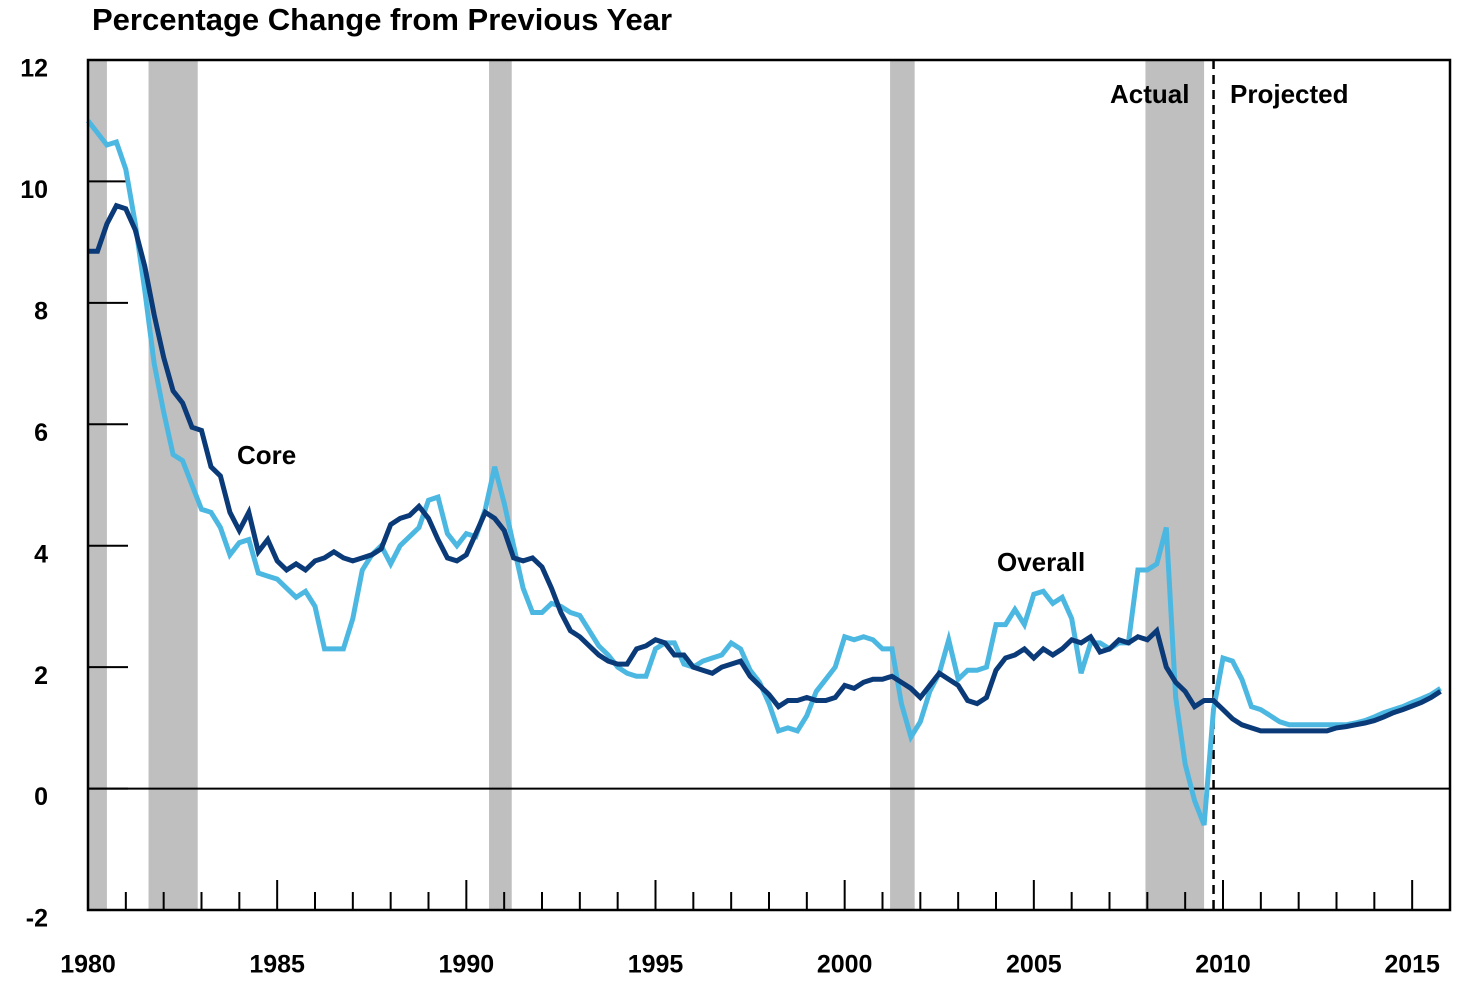 The image size is (1457, 986). What do you see at coordinates (845, 965) in the screenshot?
I see `x-tick-label: 2000` at bounding box center [845, 965].